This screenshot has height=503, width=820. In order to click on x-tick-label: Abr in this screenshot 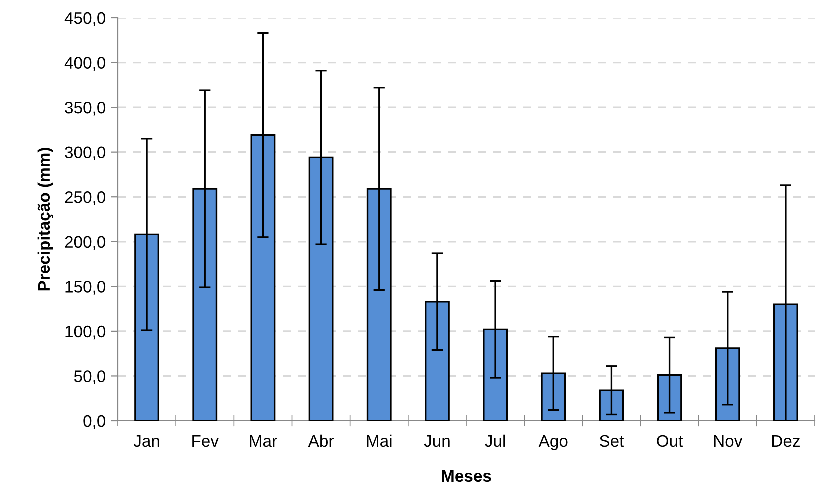, I will do `click(321, 441)`.